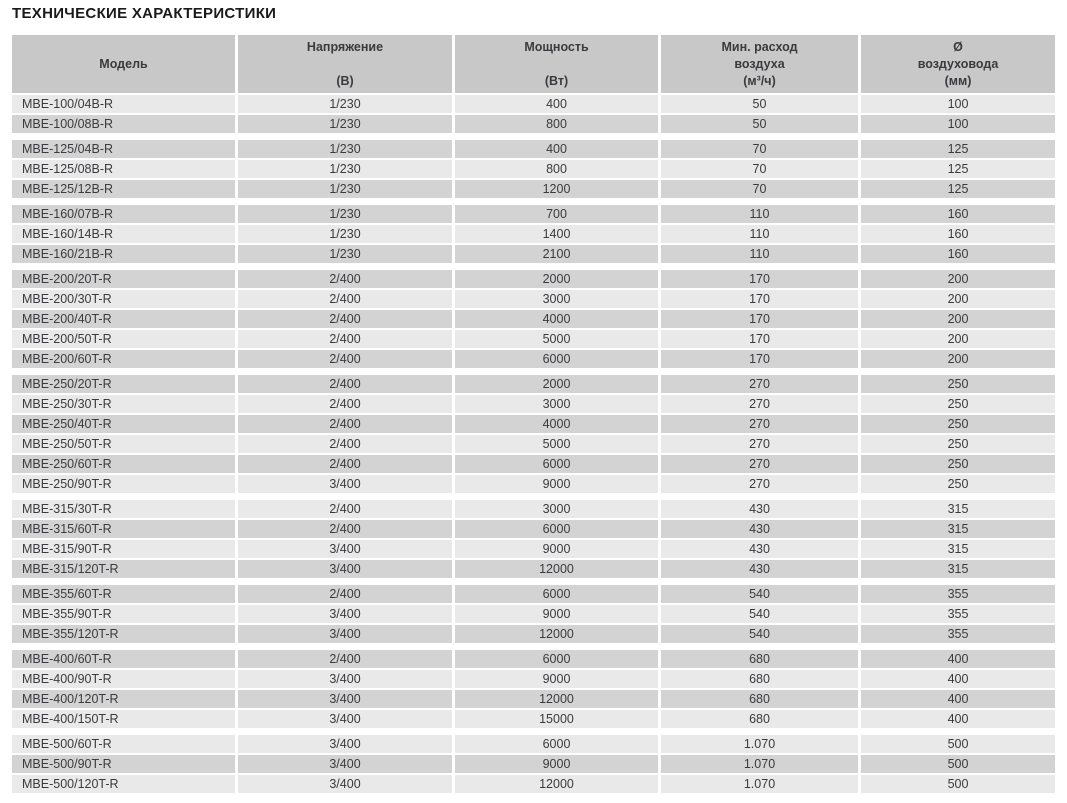 The height and width of the screenshot is (803, 1067). I want to click on header-label-airflow-line2: воздуха, so click(759, 63).